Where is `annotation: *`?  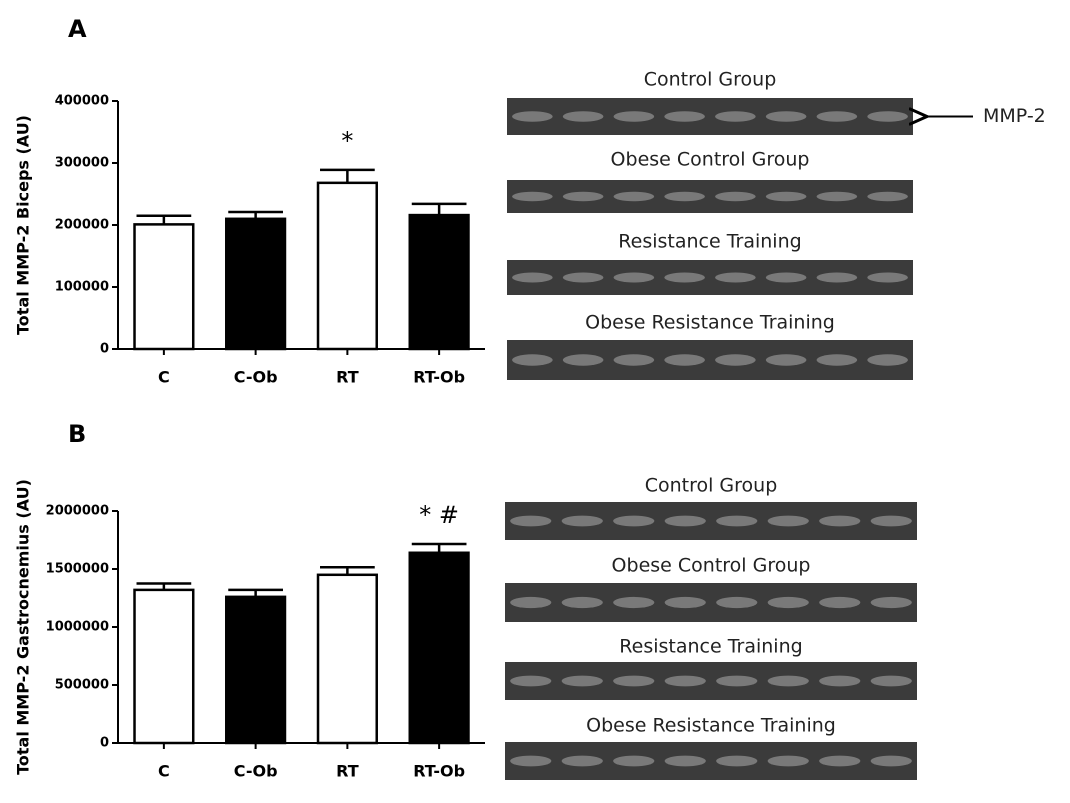 annotation: * is located at coordinates (347, 141).